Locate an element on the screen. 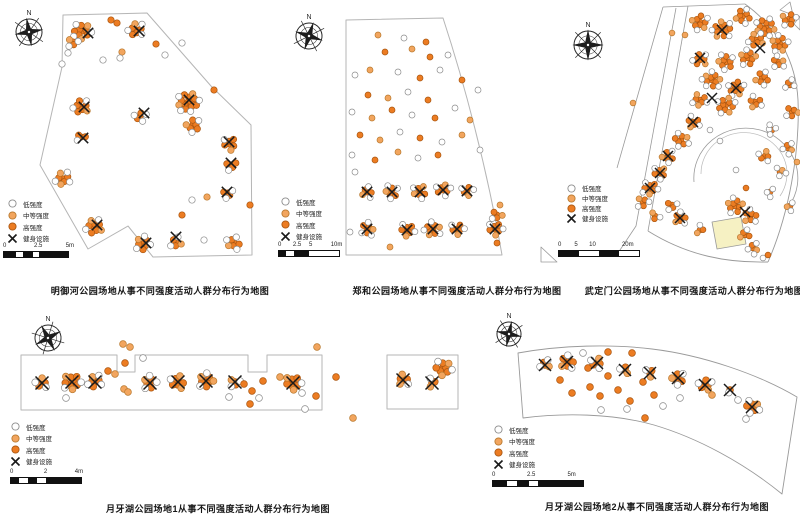 Image resolution: width=800 pixels, height=523 pixels. scale-bar-wudingmen: 0 5 10 20m is located at coordinates (599, 249).